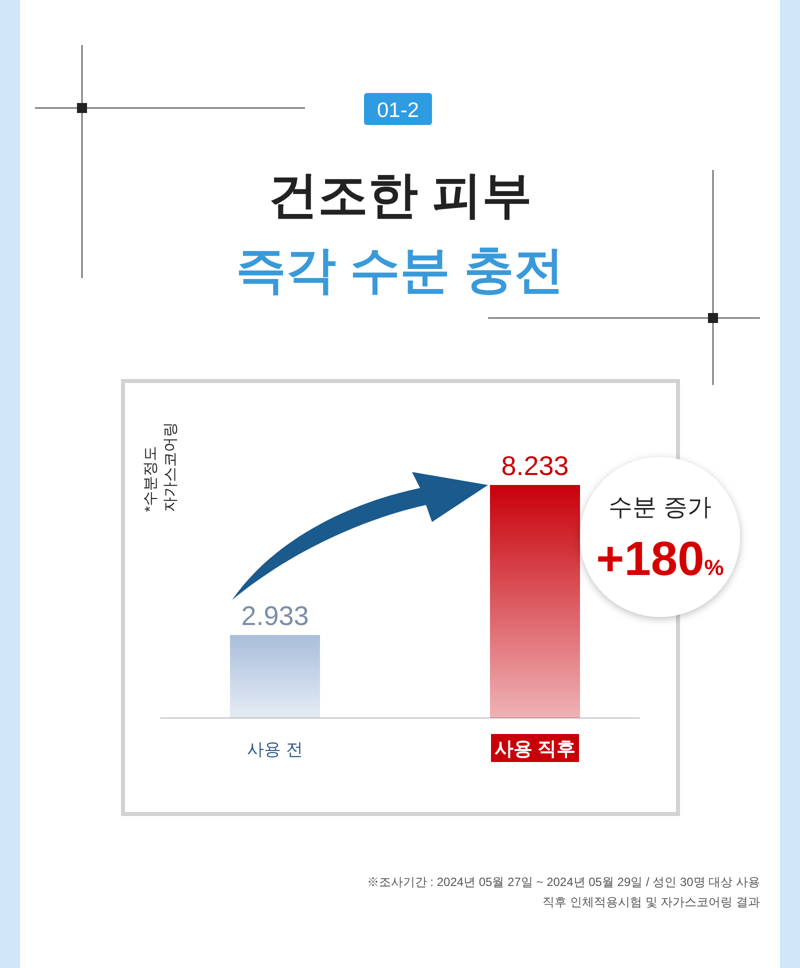 This screenshot has height=968, width=800. I want to click on x-tick-label: 사용 전, so click(275, 749).